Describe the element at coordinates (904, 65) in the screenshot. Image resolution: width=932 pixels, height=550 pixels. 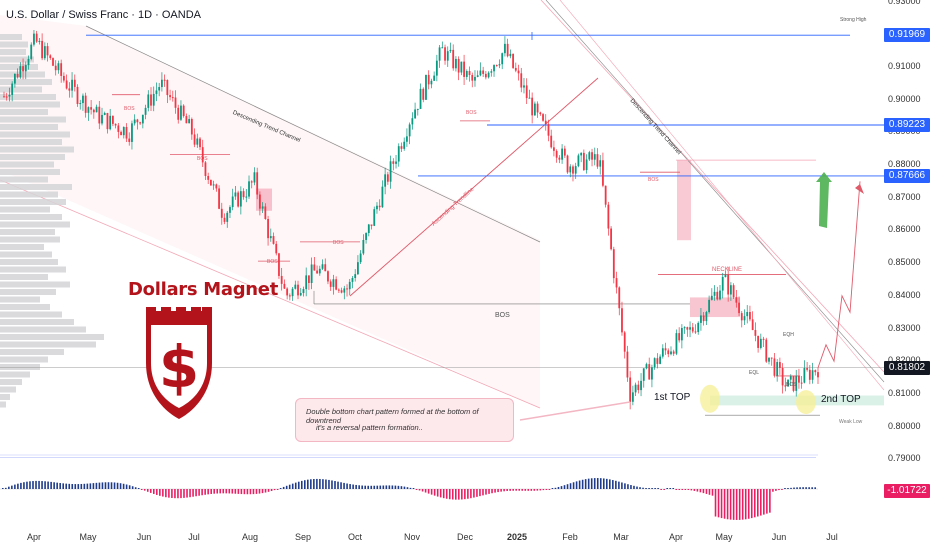
I see `price-tick-label: 0.91000` at that location.